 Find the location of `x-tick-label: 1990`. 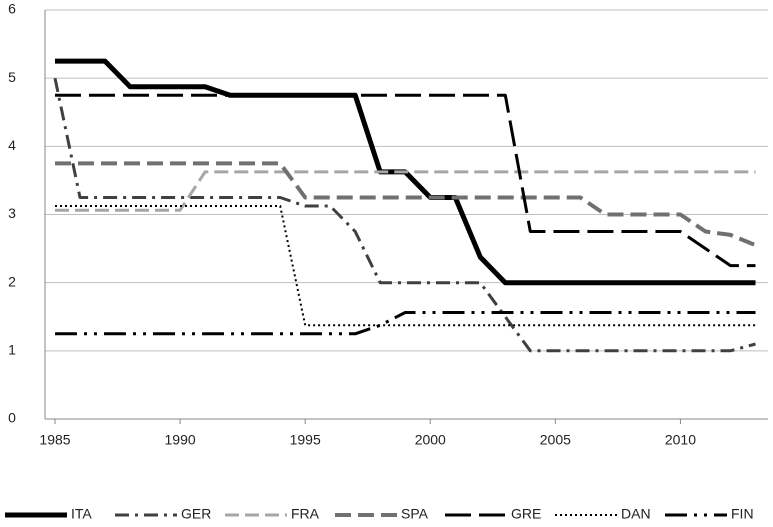

x-tick-label: 1990 is located at coordinates (180, 440).